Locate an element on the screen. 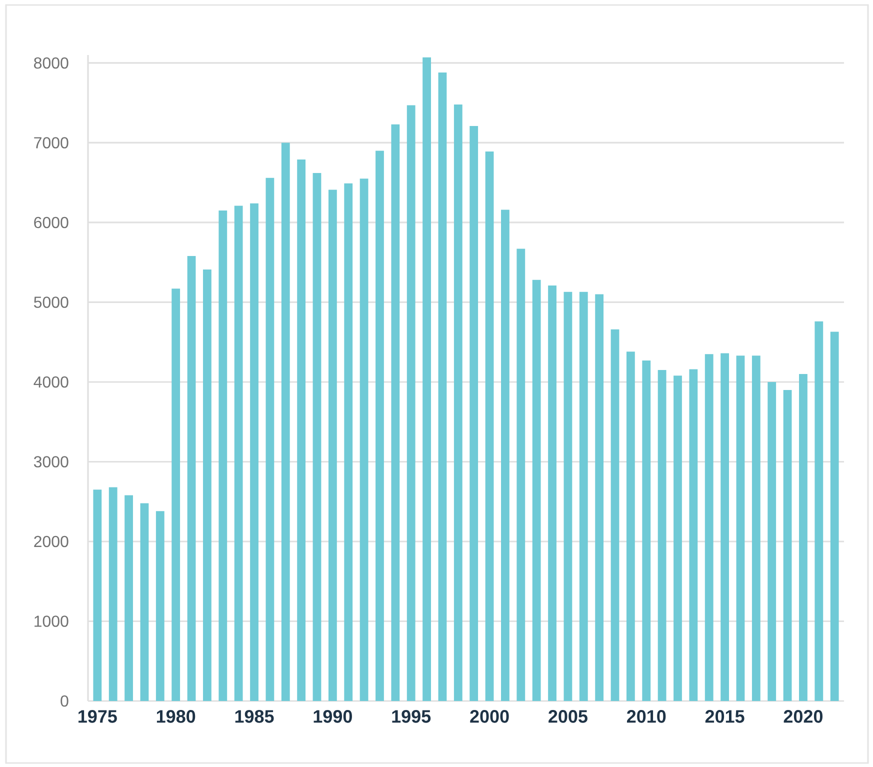  y-tick-label: 2000 is located at coordinates (51, 542).